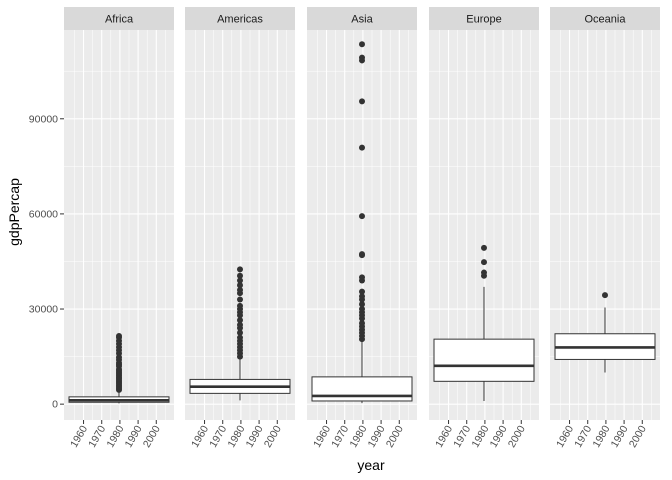 The height and width of the screenshot is (480, 672). I want to click on facet-strip-label: Asia, so click(362, 20).